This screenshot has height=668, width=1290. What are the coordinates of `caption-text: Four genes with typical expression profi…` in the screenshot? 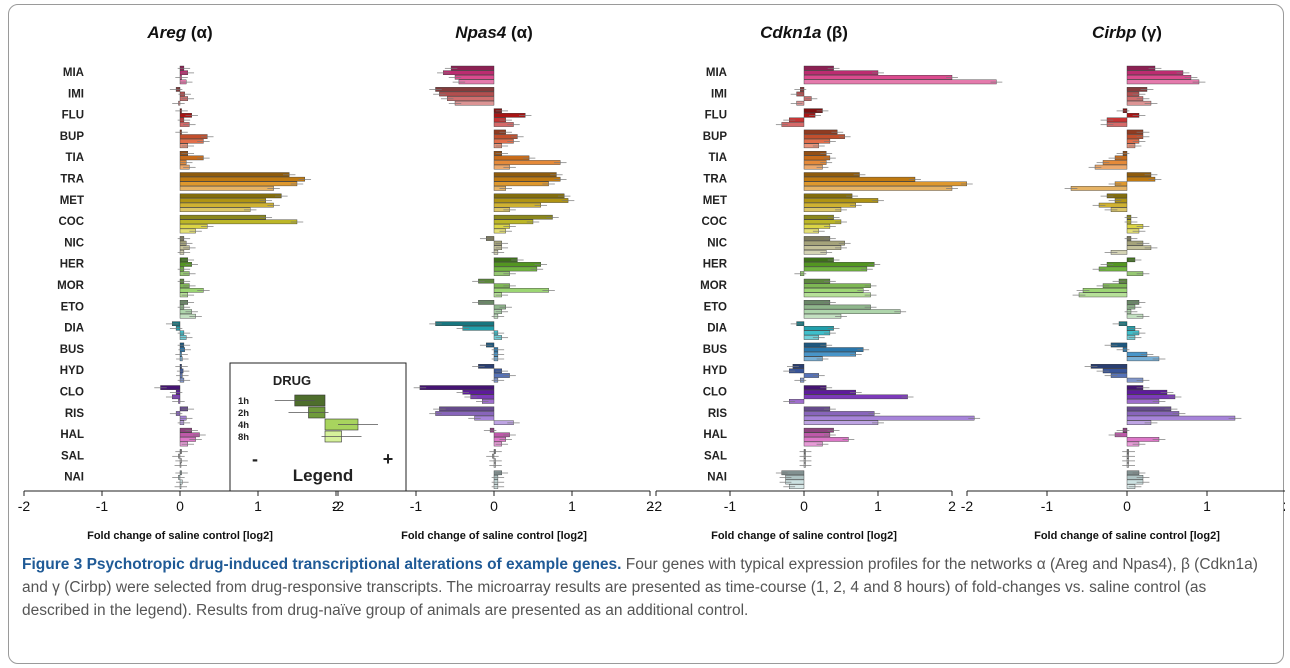 It's located at (640, 587).